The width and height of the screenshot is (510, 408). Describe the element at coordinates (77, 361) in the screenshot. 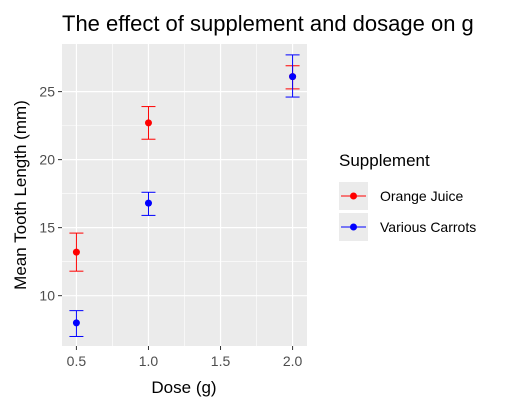

I see `x-tick-label: 0.5` at that location.